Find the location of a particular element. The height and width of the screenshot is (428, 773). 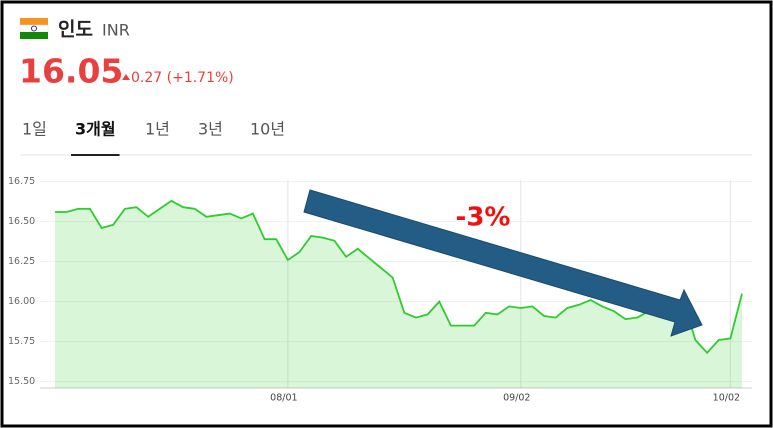

y-tick-label: 16.00 is located at coordinates (21, 301).